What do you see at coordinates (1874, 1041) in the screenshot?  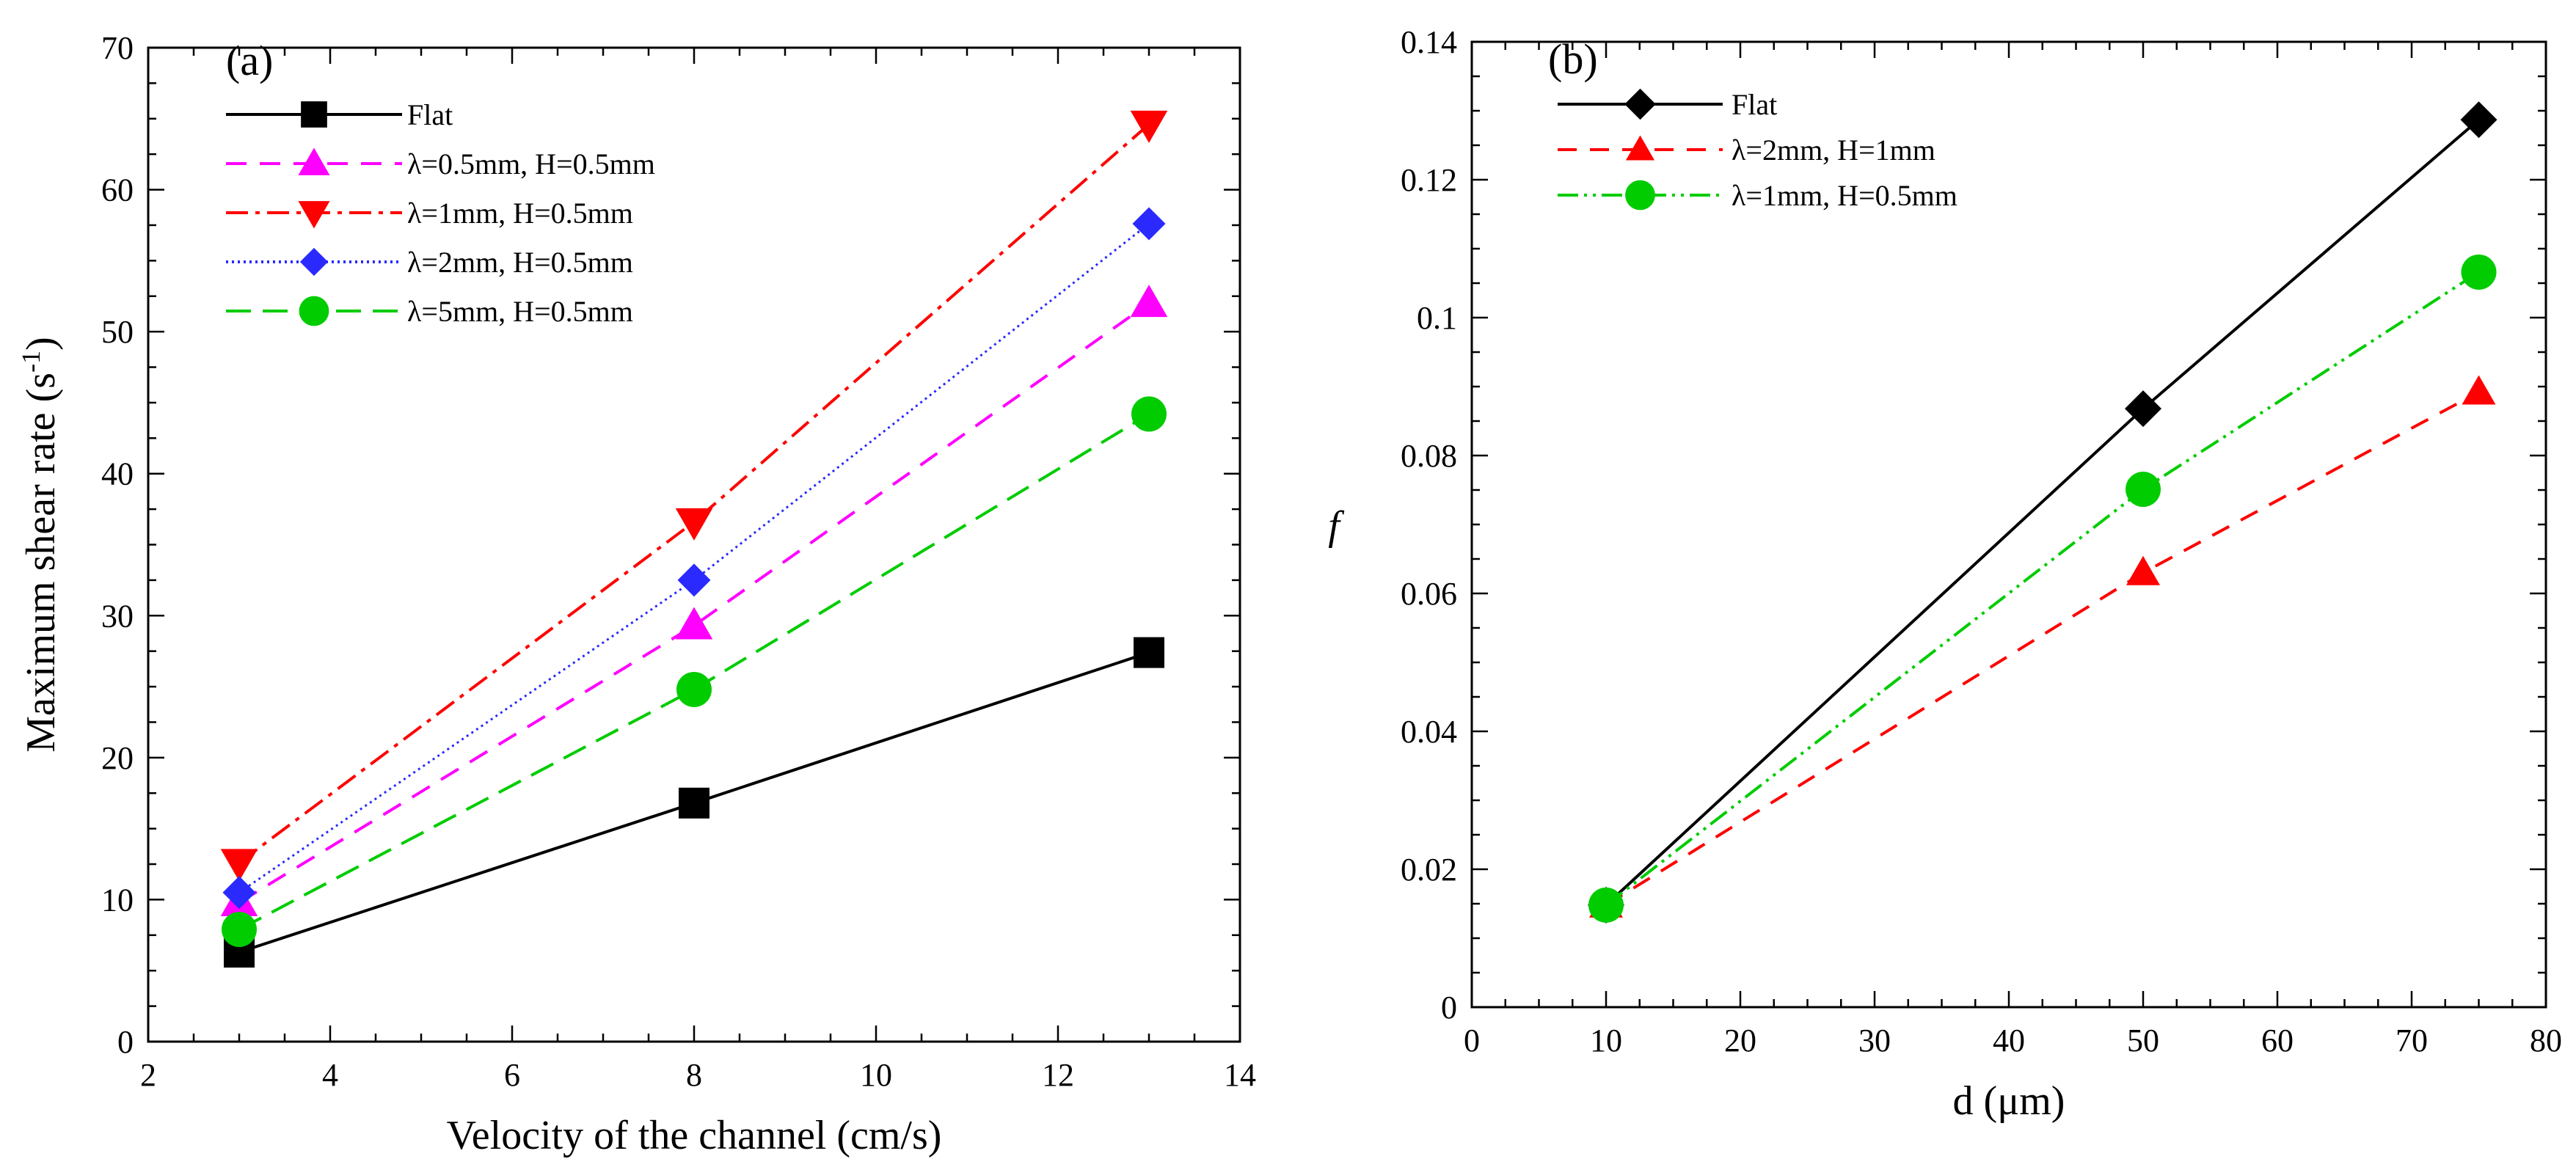 I see `x-tick-label: 30` at bounding box center [1874, 1041].